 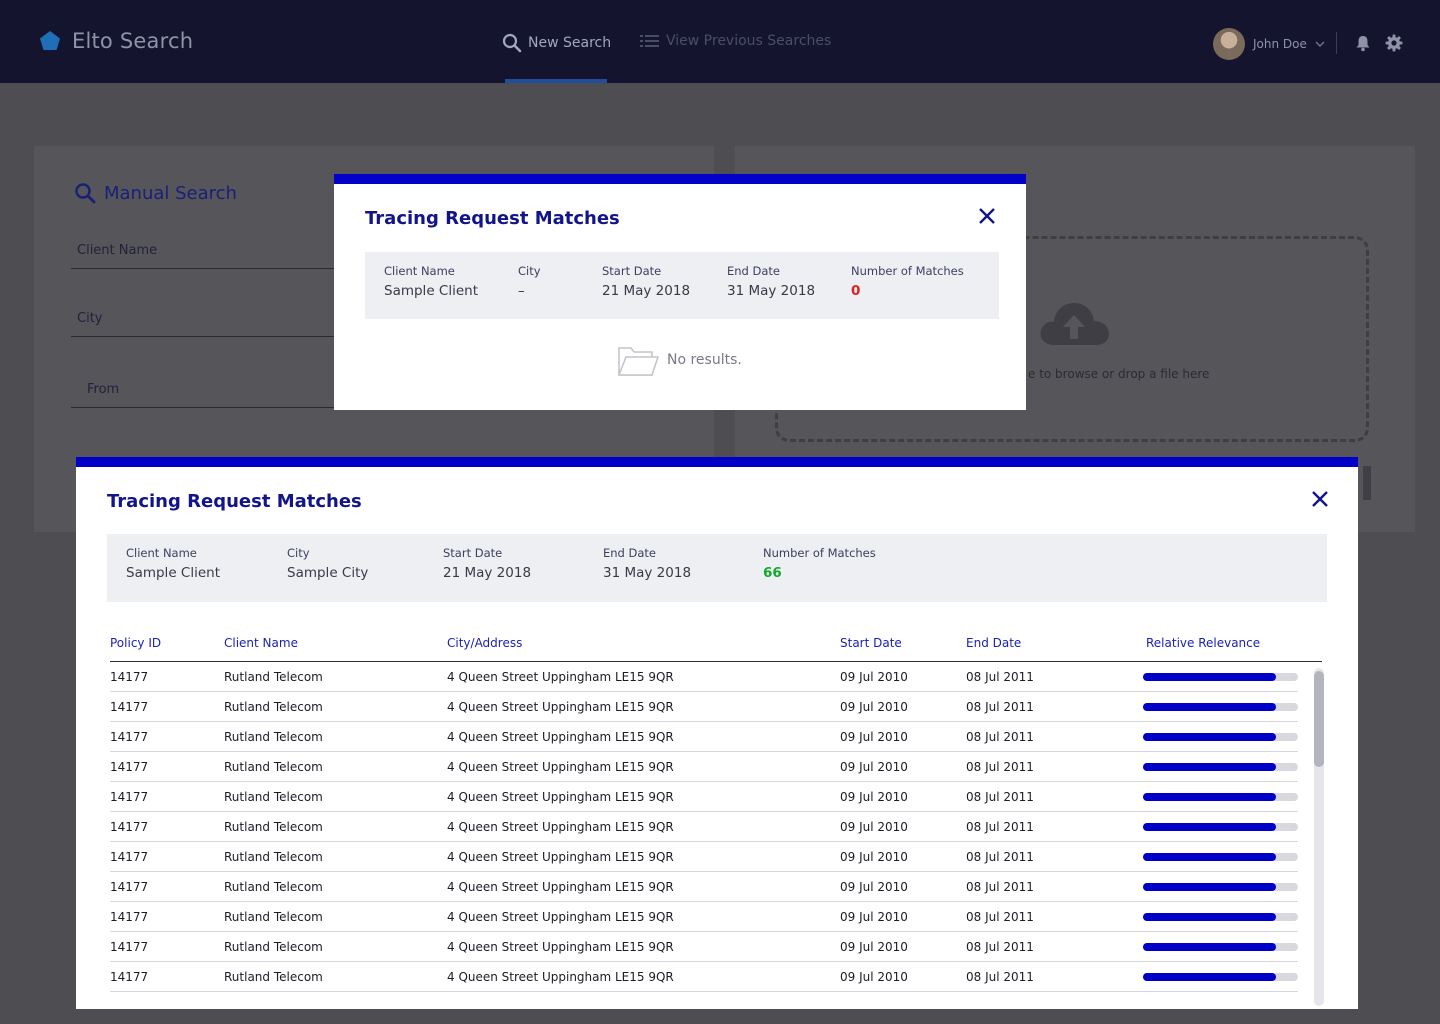 What do you see at coordinates (221, 395) in the screenshot?
I see `from-date-field: From` at bounding box center [221, 395].